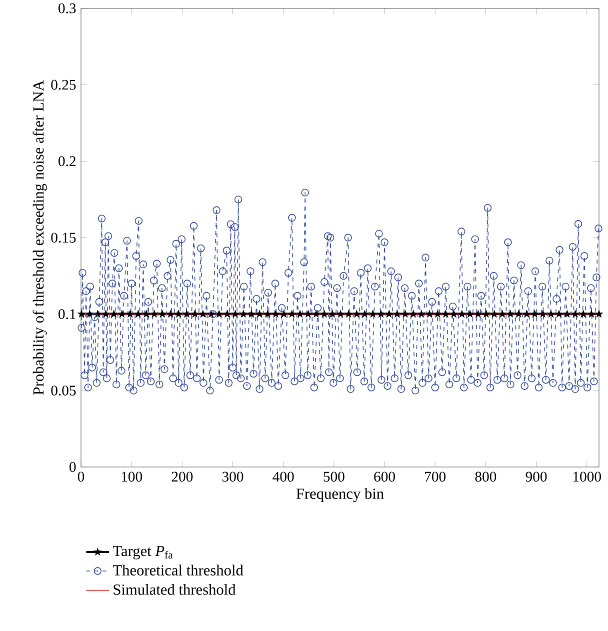 This screenshot has height=631, width=608. Describe the element at coordinates (63, 85) in the screenshot. I see `y-tick-label: 0.25` at that location.